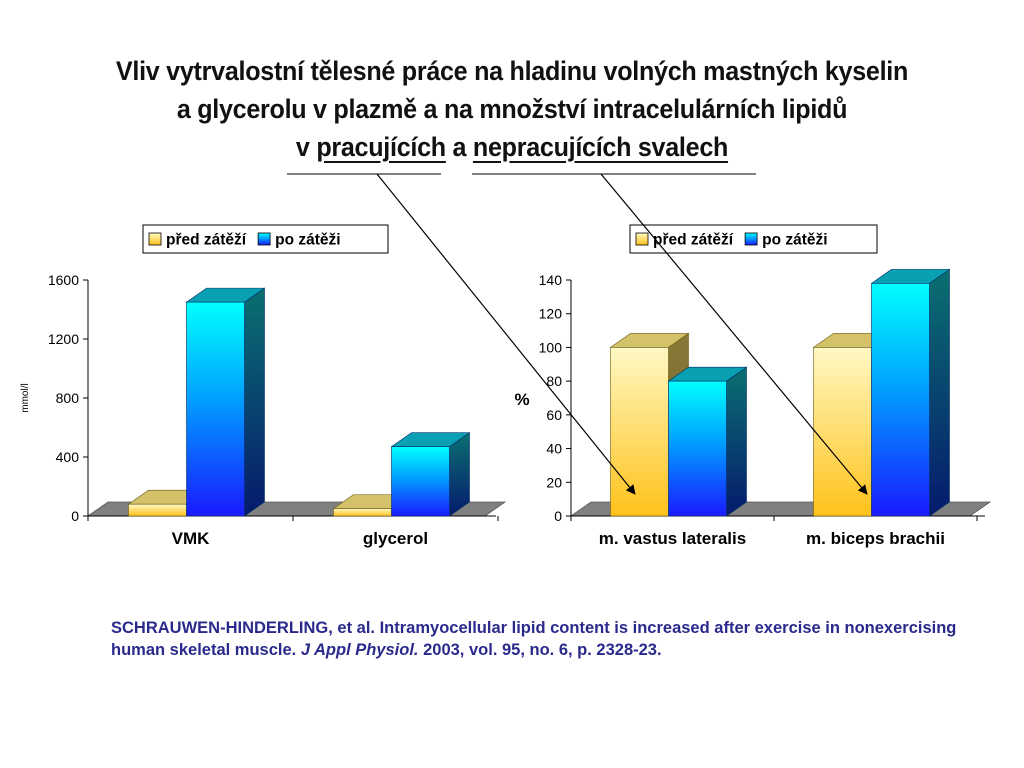 The image size is (1024, 768). What do you see at coordinates (672, 538) in the screenshot?
I see `category-label: m. vastus lateralis` at bounding box center [672, 538].